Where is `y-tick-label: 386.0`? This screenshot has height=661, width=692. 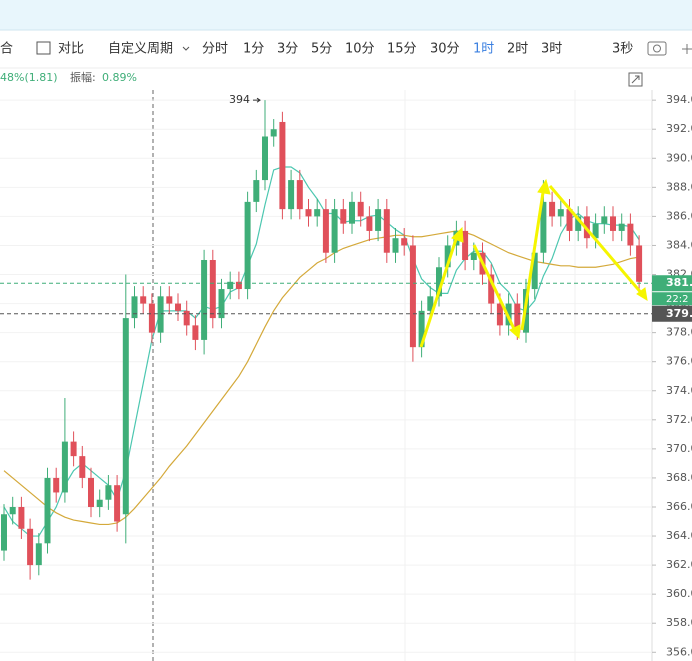 y-tick-label: 386.0 is located at coordinates (679, 215).